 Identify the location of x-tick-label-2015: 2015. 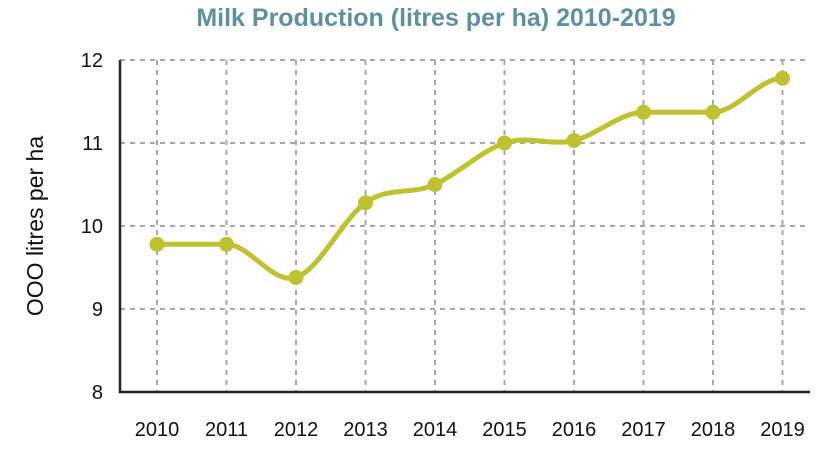
(504, 430).